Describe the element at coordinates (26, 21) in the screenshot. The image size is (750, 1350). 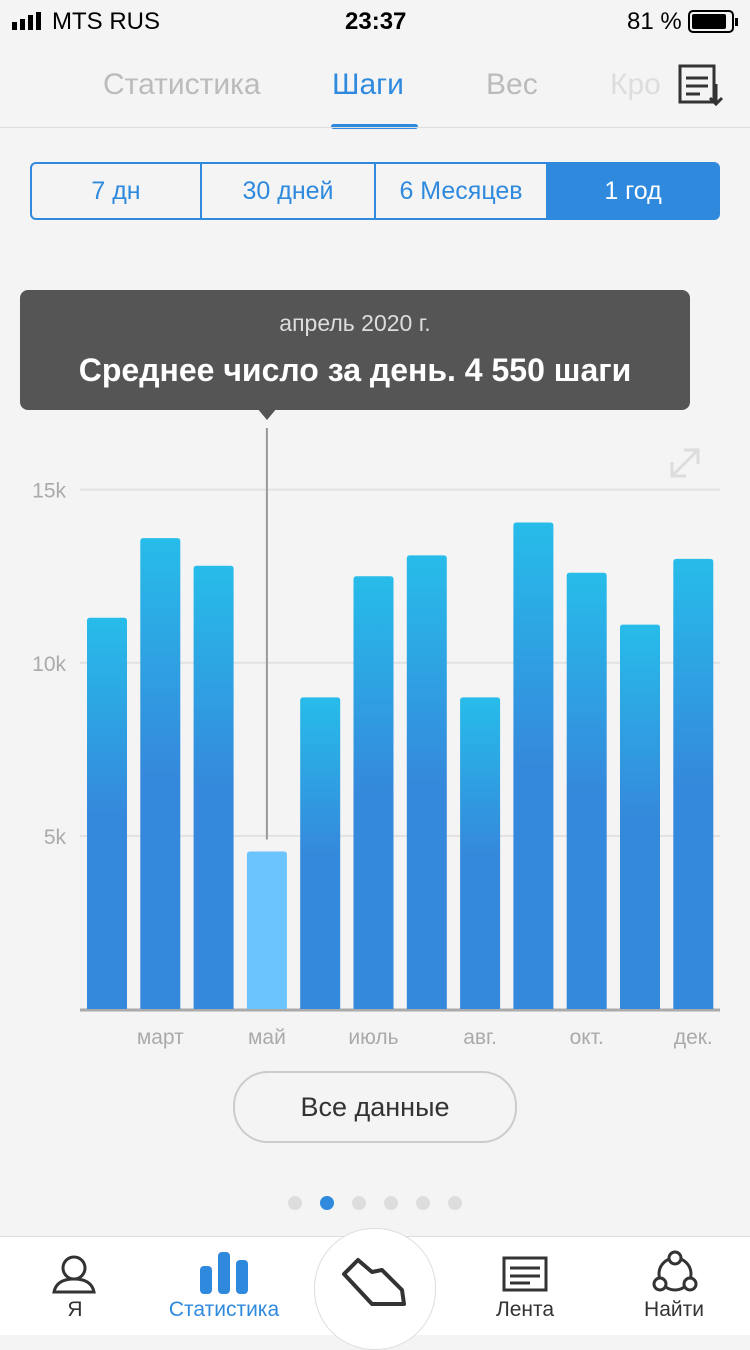
I see `signal-icon` at that location.